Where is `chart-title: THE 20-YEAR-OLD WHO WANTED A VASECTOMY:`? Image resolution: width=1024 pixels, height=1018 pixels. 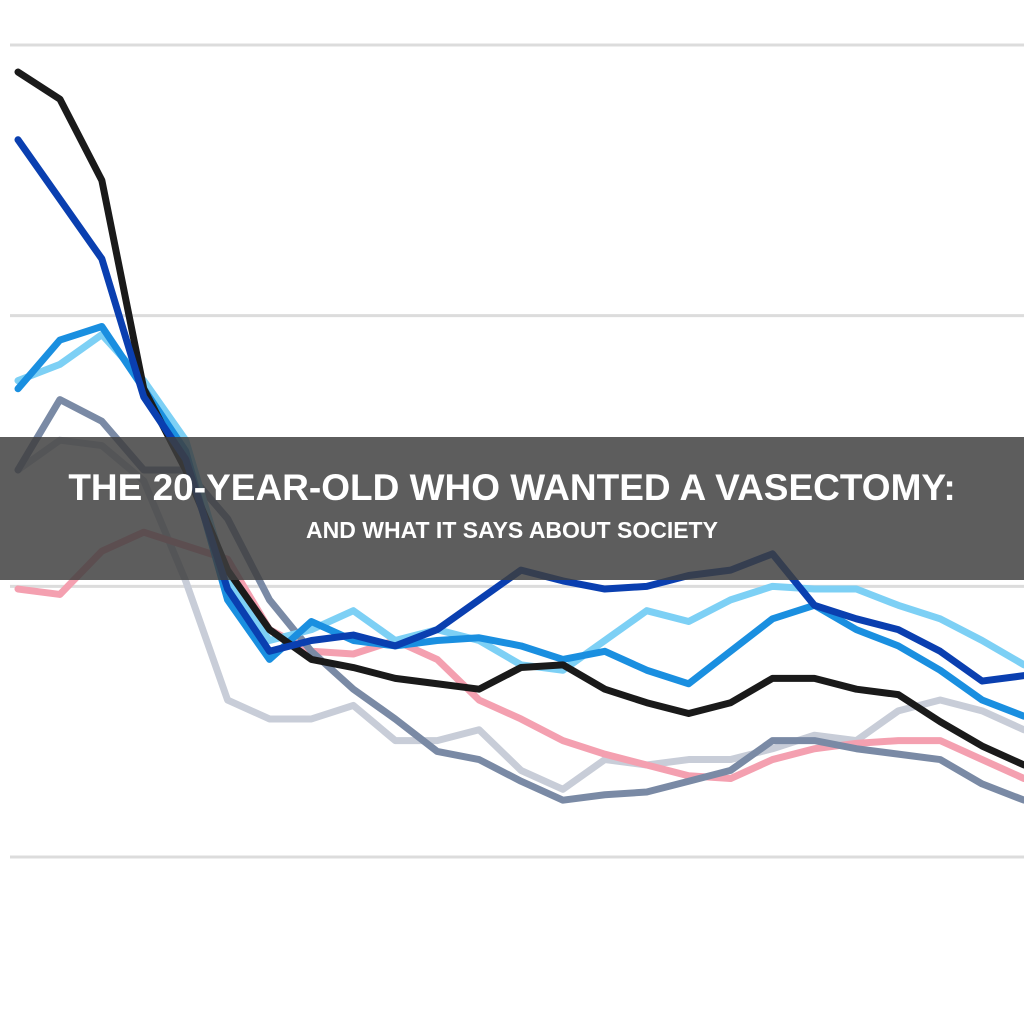
chart-title: THE 20-YEAR-OLD WHO WANTED A VASECTOMY: is located at coordinates (511, 487).